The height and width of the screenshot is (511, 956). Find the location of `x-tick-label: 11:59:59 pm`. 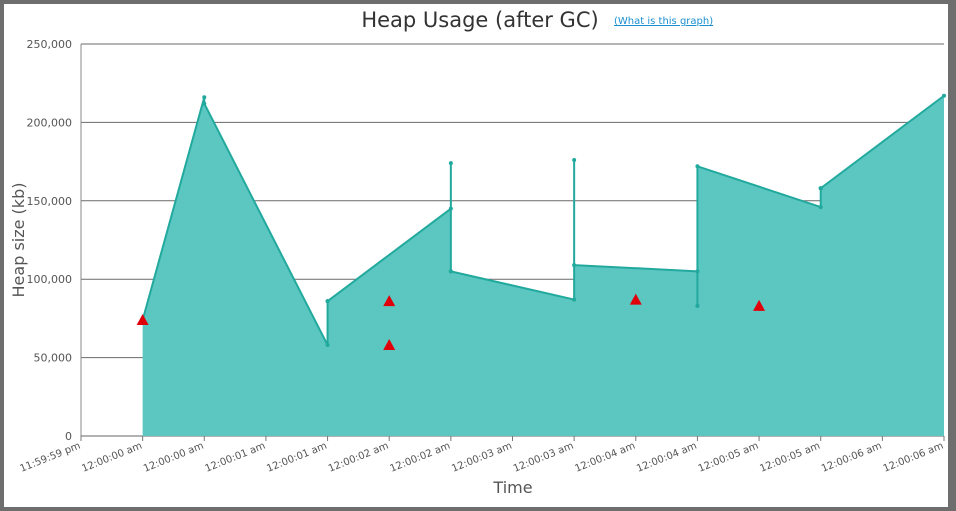

x-tick-label: 11:59:59 pm is located at coordinates (50, 458).